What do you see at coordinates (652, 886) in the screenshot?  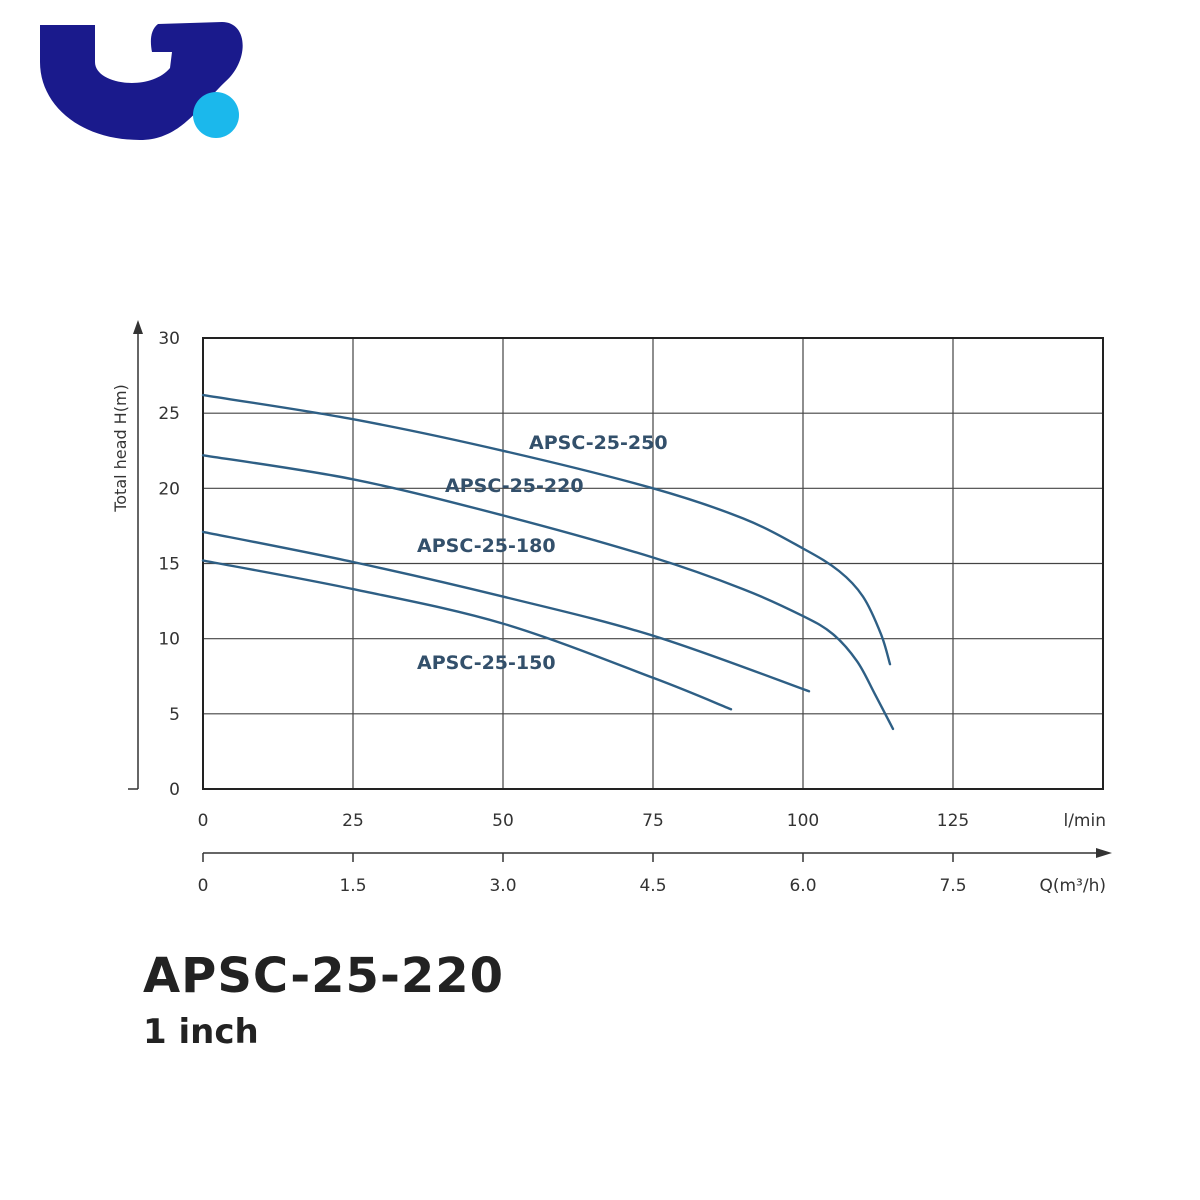 I see `x2-tick-label: 4.5` at bounding box center [652, 886].